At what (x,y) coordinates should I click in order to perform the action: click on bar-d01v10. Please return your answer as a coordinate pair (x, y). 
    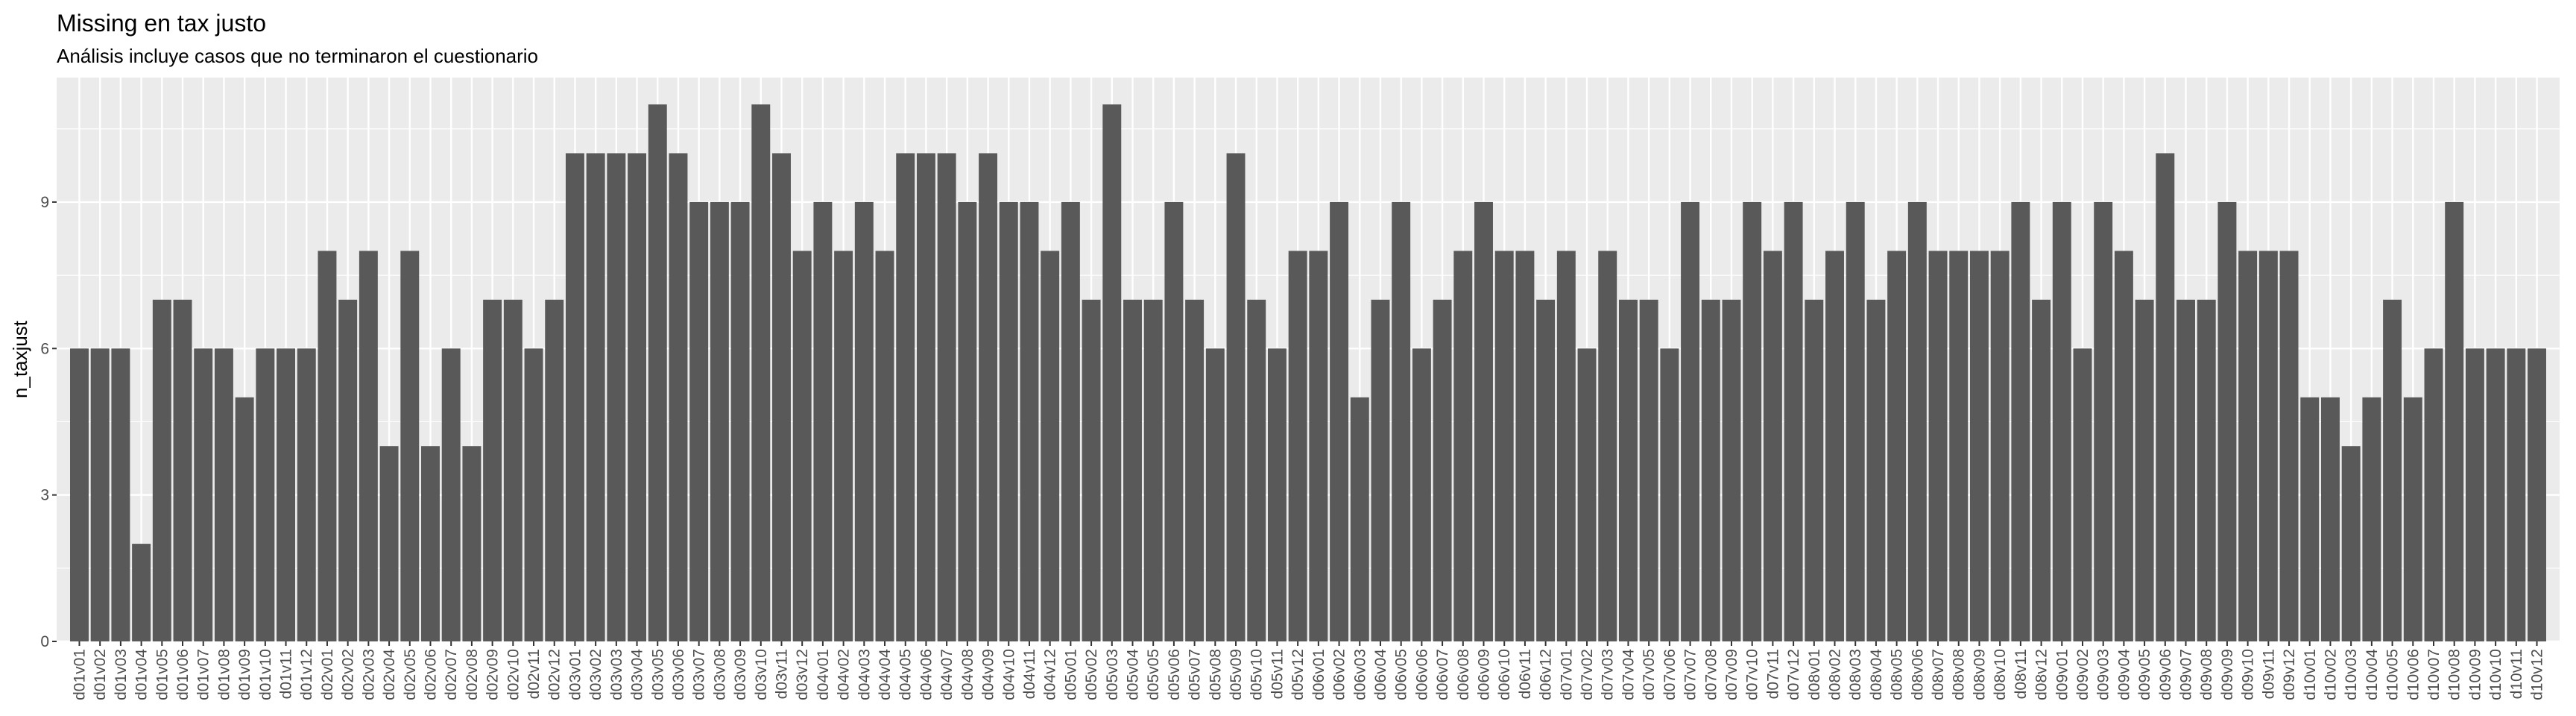
    Looking at the image, I should click on (265, 494).